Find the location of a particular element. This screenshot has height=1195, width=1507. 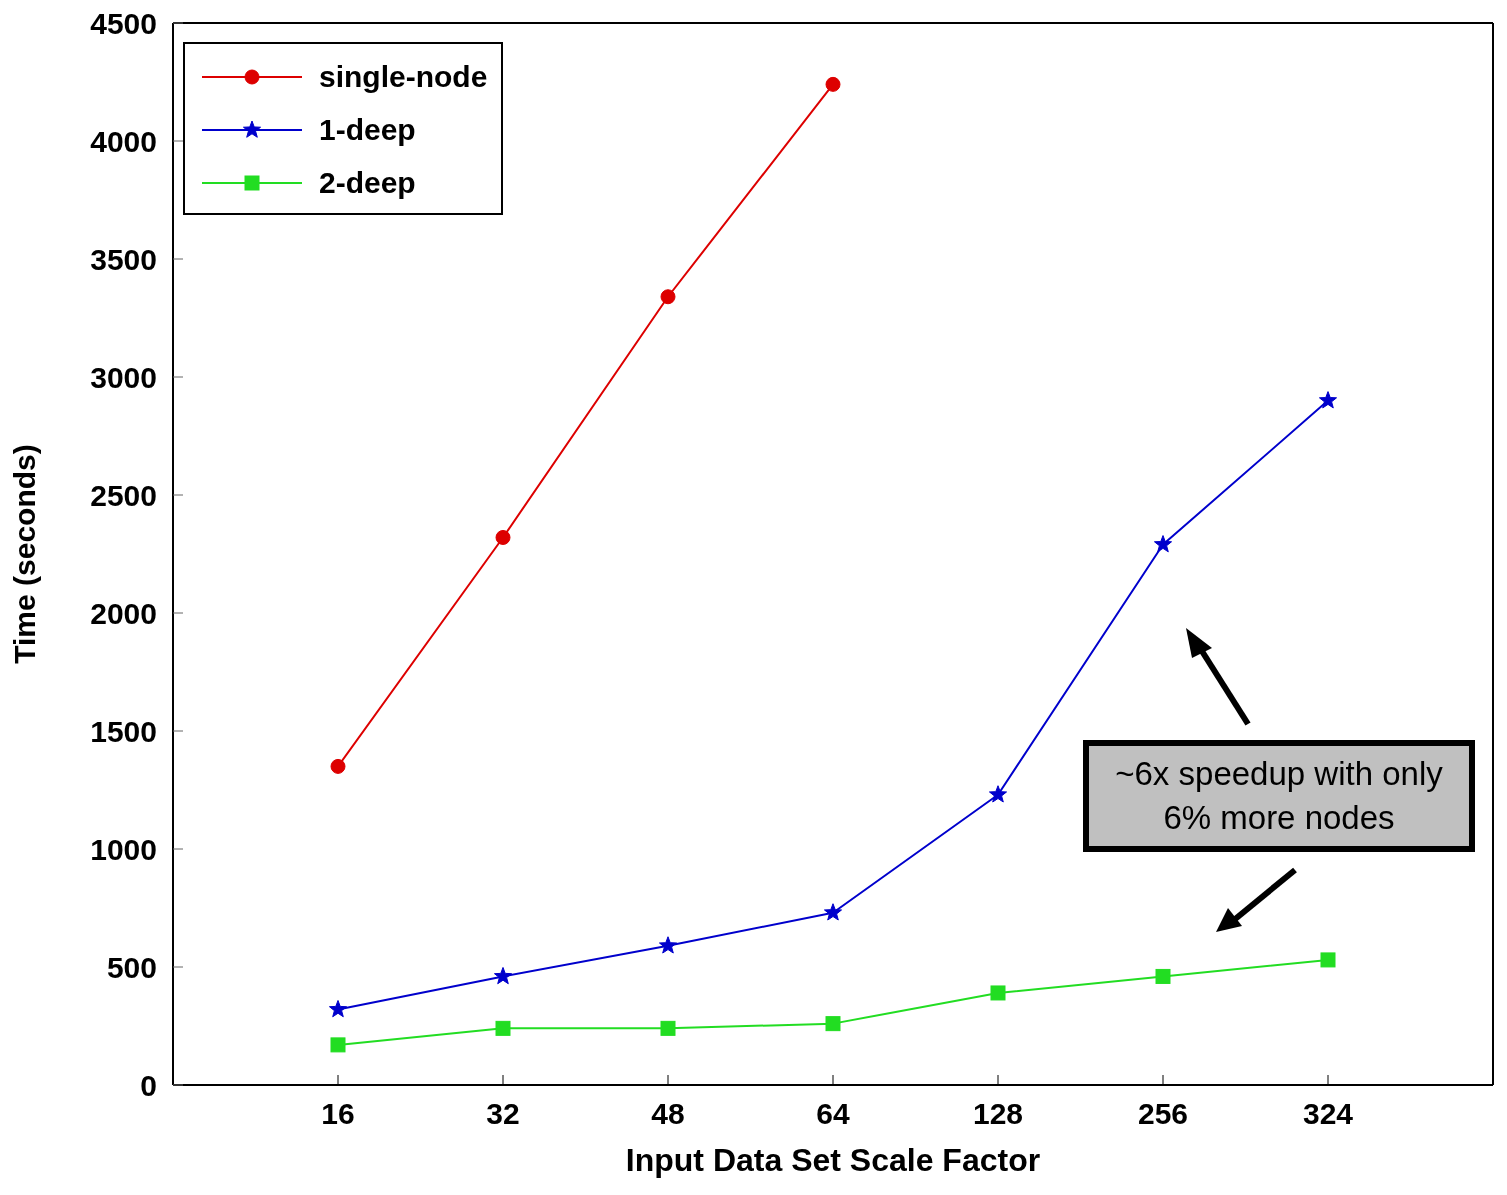

x-tick-label: 256 is located at coordinates (1163, 1114).